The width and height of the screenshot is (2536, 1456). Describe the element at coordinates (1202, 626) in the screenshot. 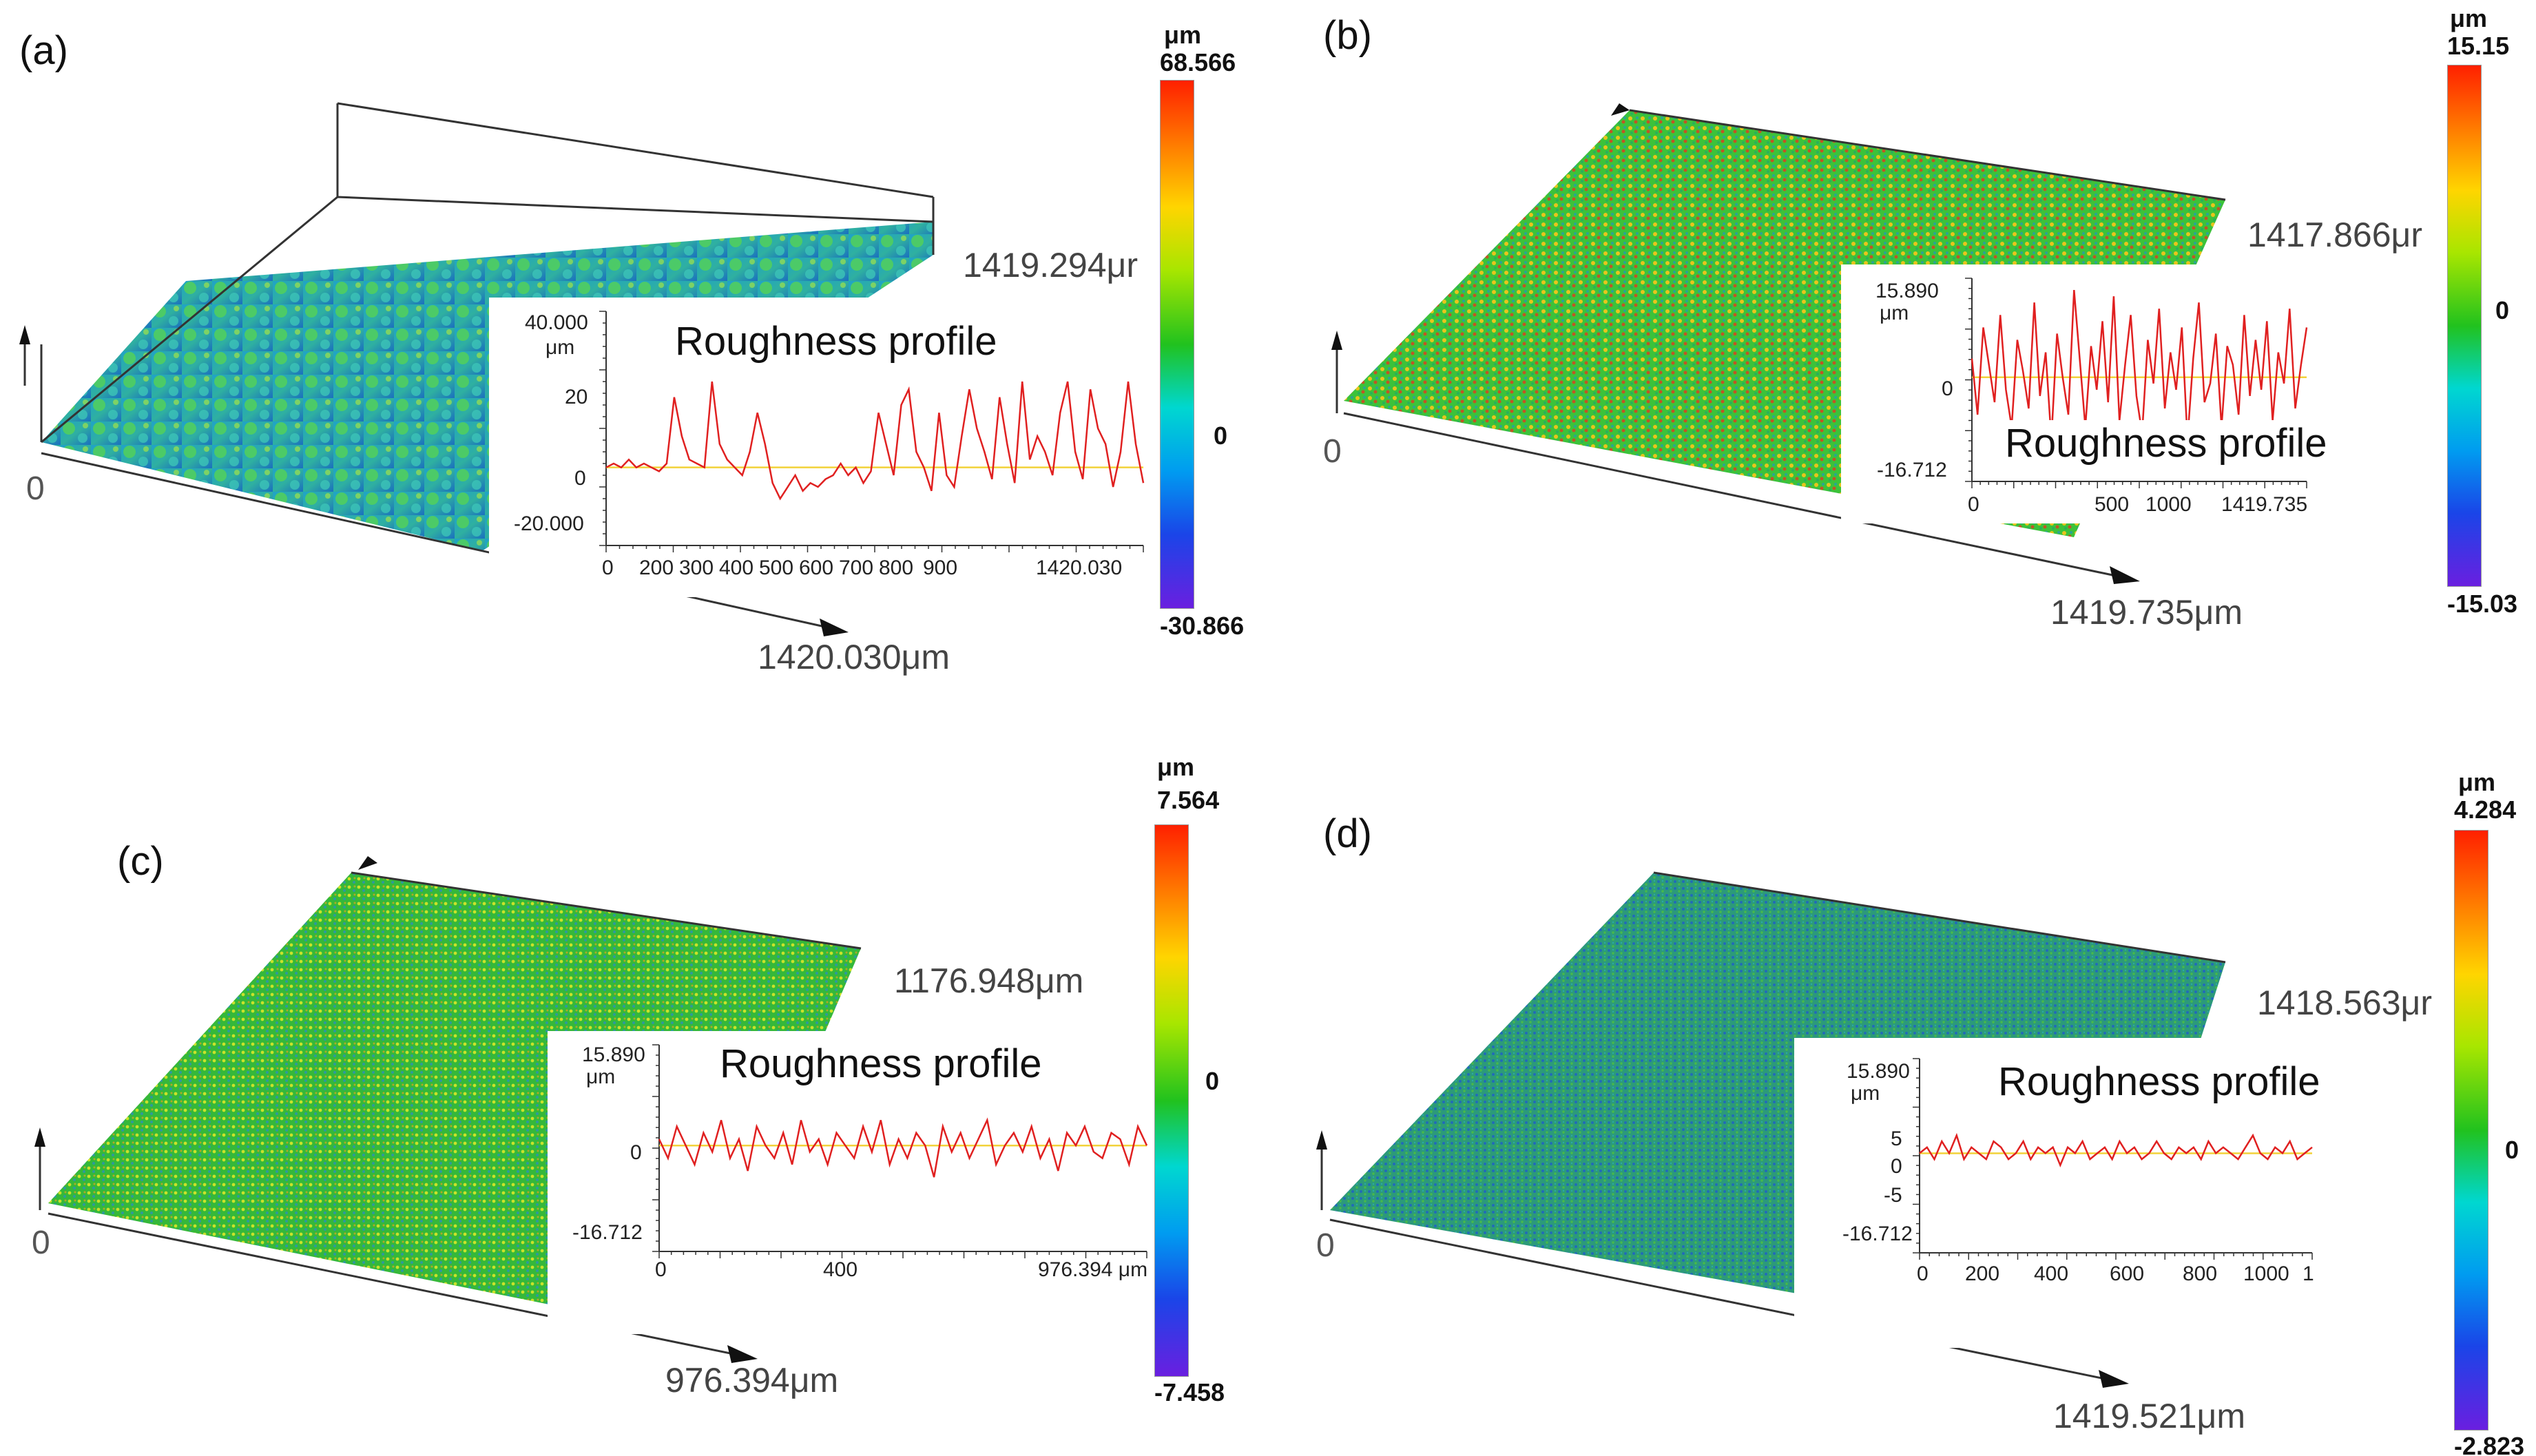

I see `colorbar-min: -30.866` at that location.